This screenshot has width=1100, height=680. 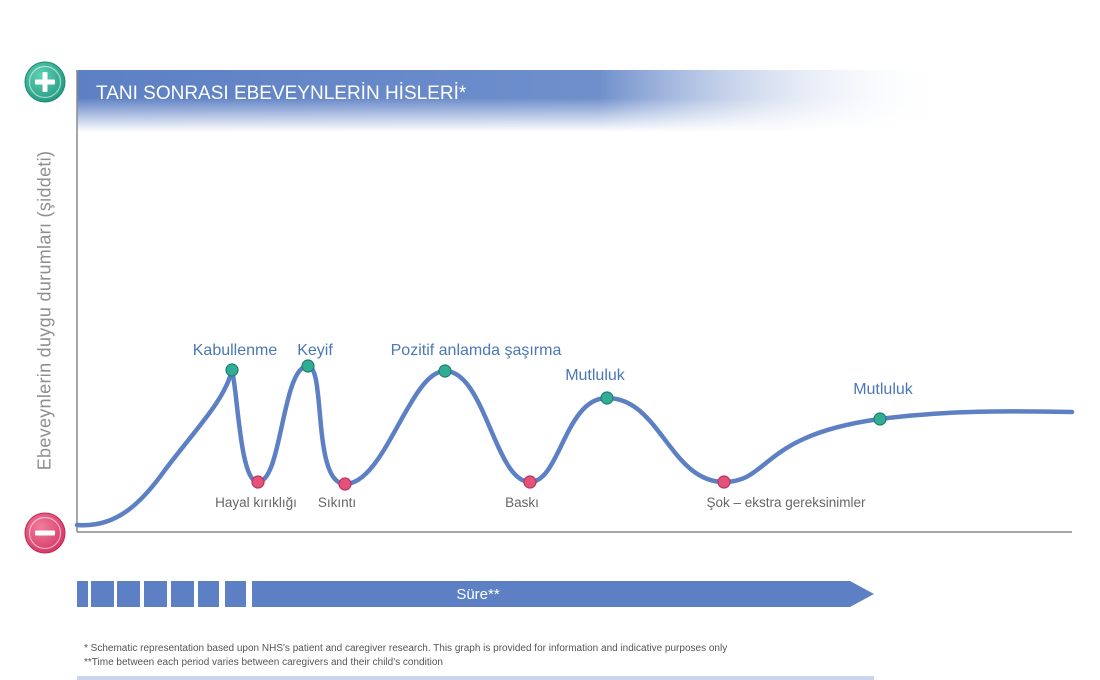 I want to click on point-sok, so click(x=724, y=482).